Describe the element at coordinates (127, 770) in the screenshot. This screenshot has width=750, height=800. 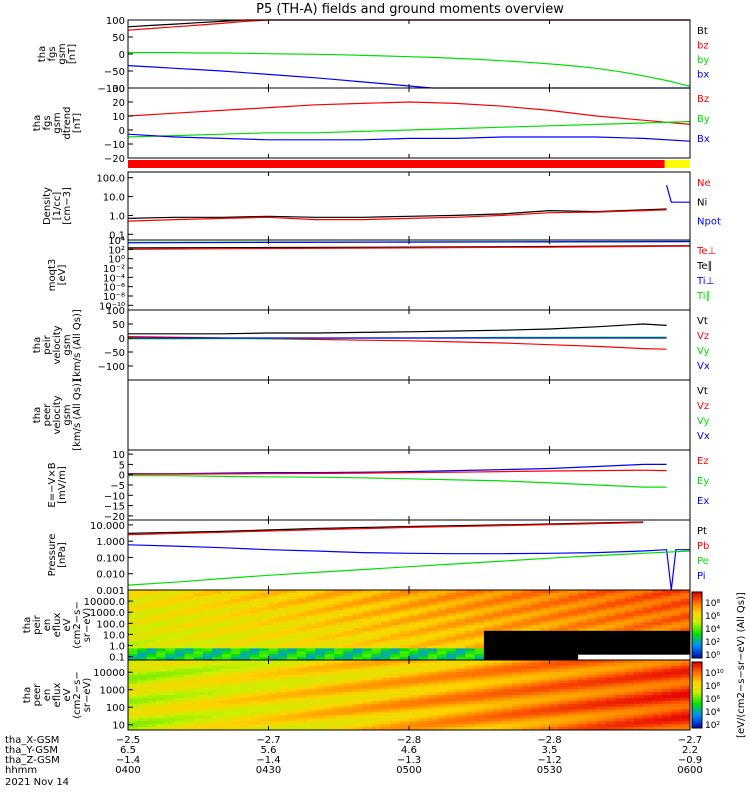
I see `x-row-value: 0400` at that location.